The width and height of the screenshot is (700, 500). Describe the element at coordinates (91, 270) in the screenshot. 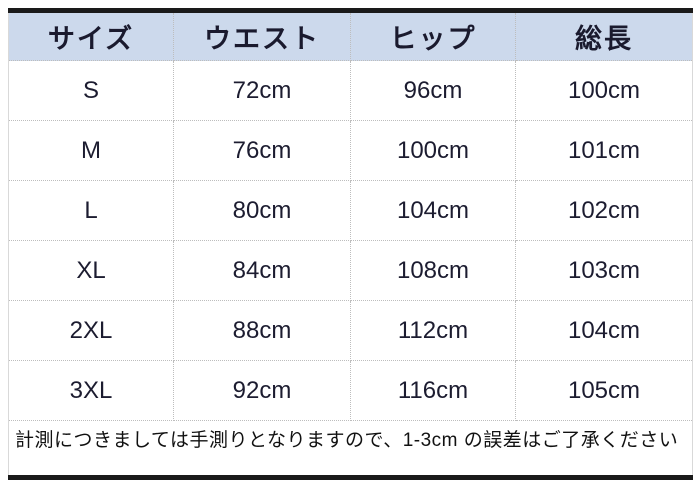

I see `size-cell: XL` at that location.